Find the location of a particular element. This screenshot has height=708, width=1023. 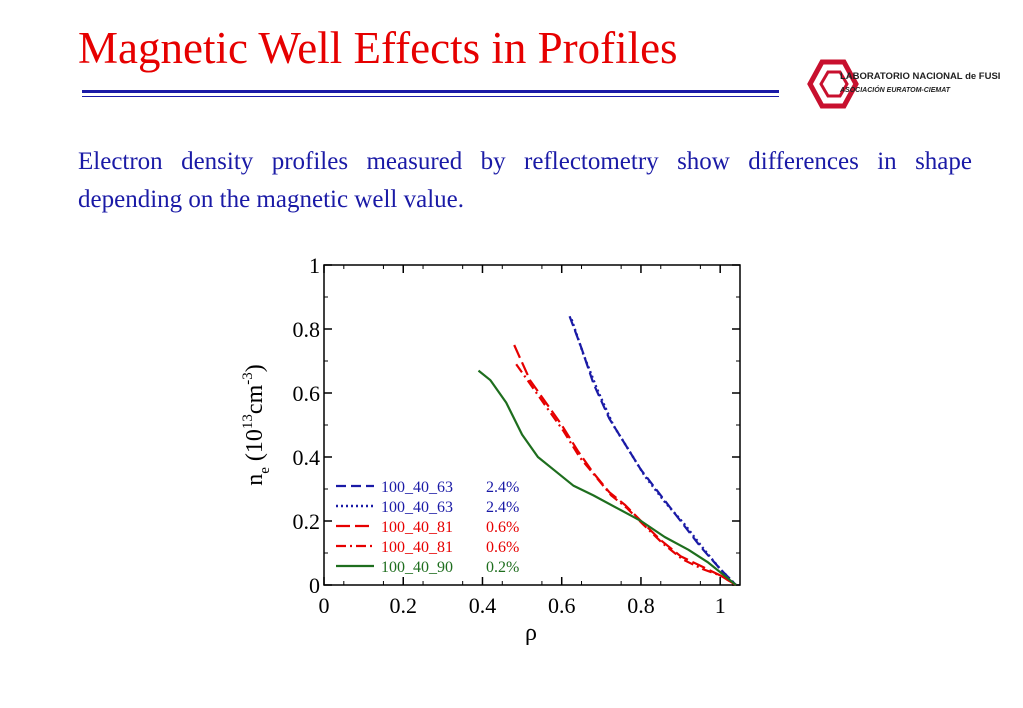

y-tick-label: 0.2 is located at coordinates (307, 521).